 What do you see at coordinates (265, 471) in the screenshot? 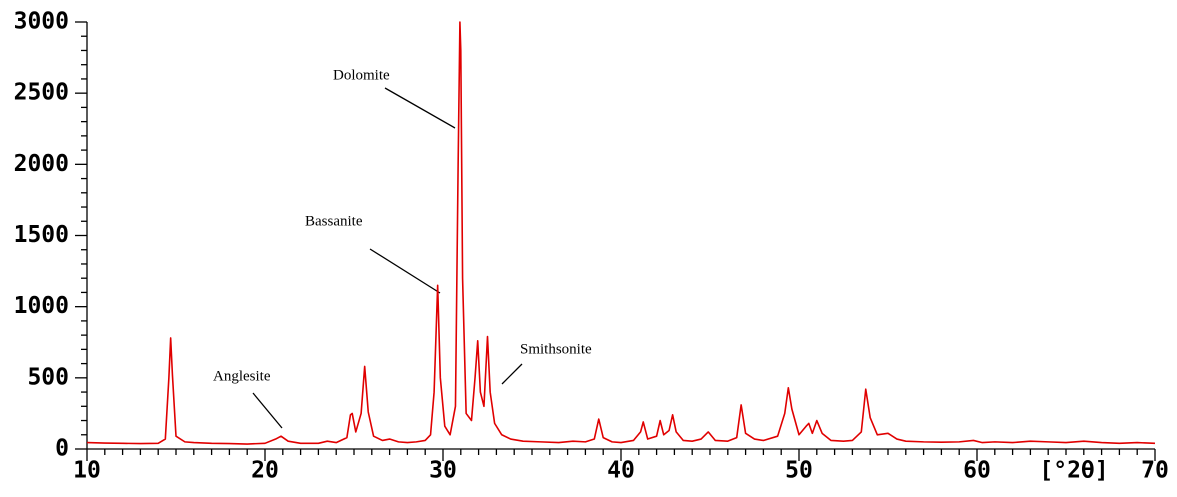
I see `x-tick-label: 20` at bounding box center [265, 471].